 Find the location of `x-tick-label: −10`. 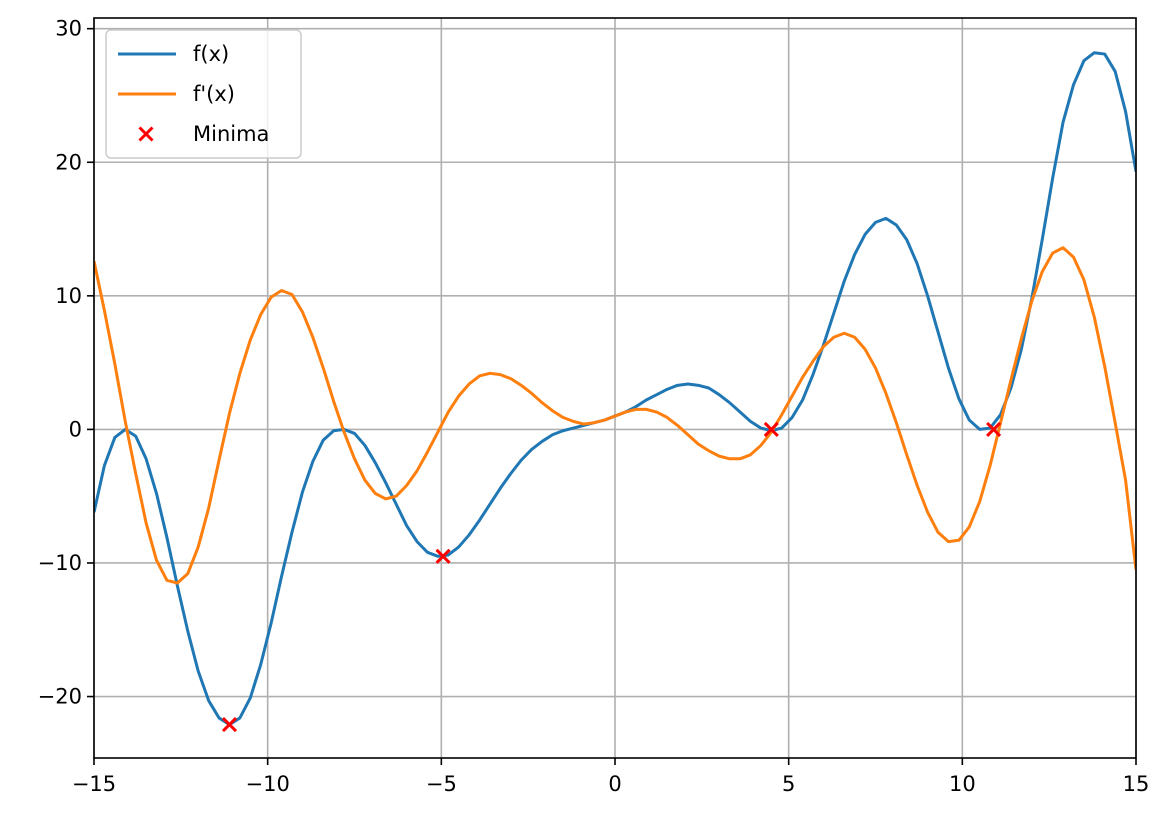

x-tick-label: −10 is located at coordinates (268, 784).